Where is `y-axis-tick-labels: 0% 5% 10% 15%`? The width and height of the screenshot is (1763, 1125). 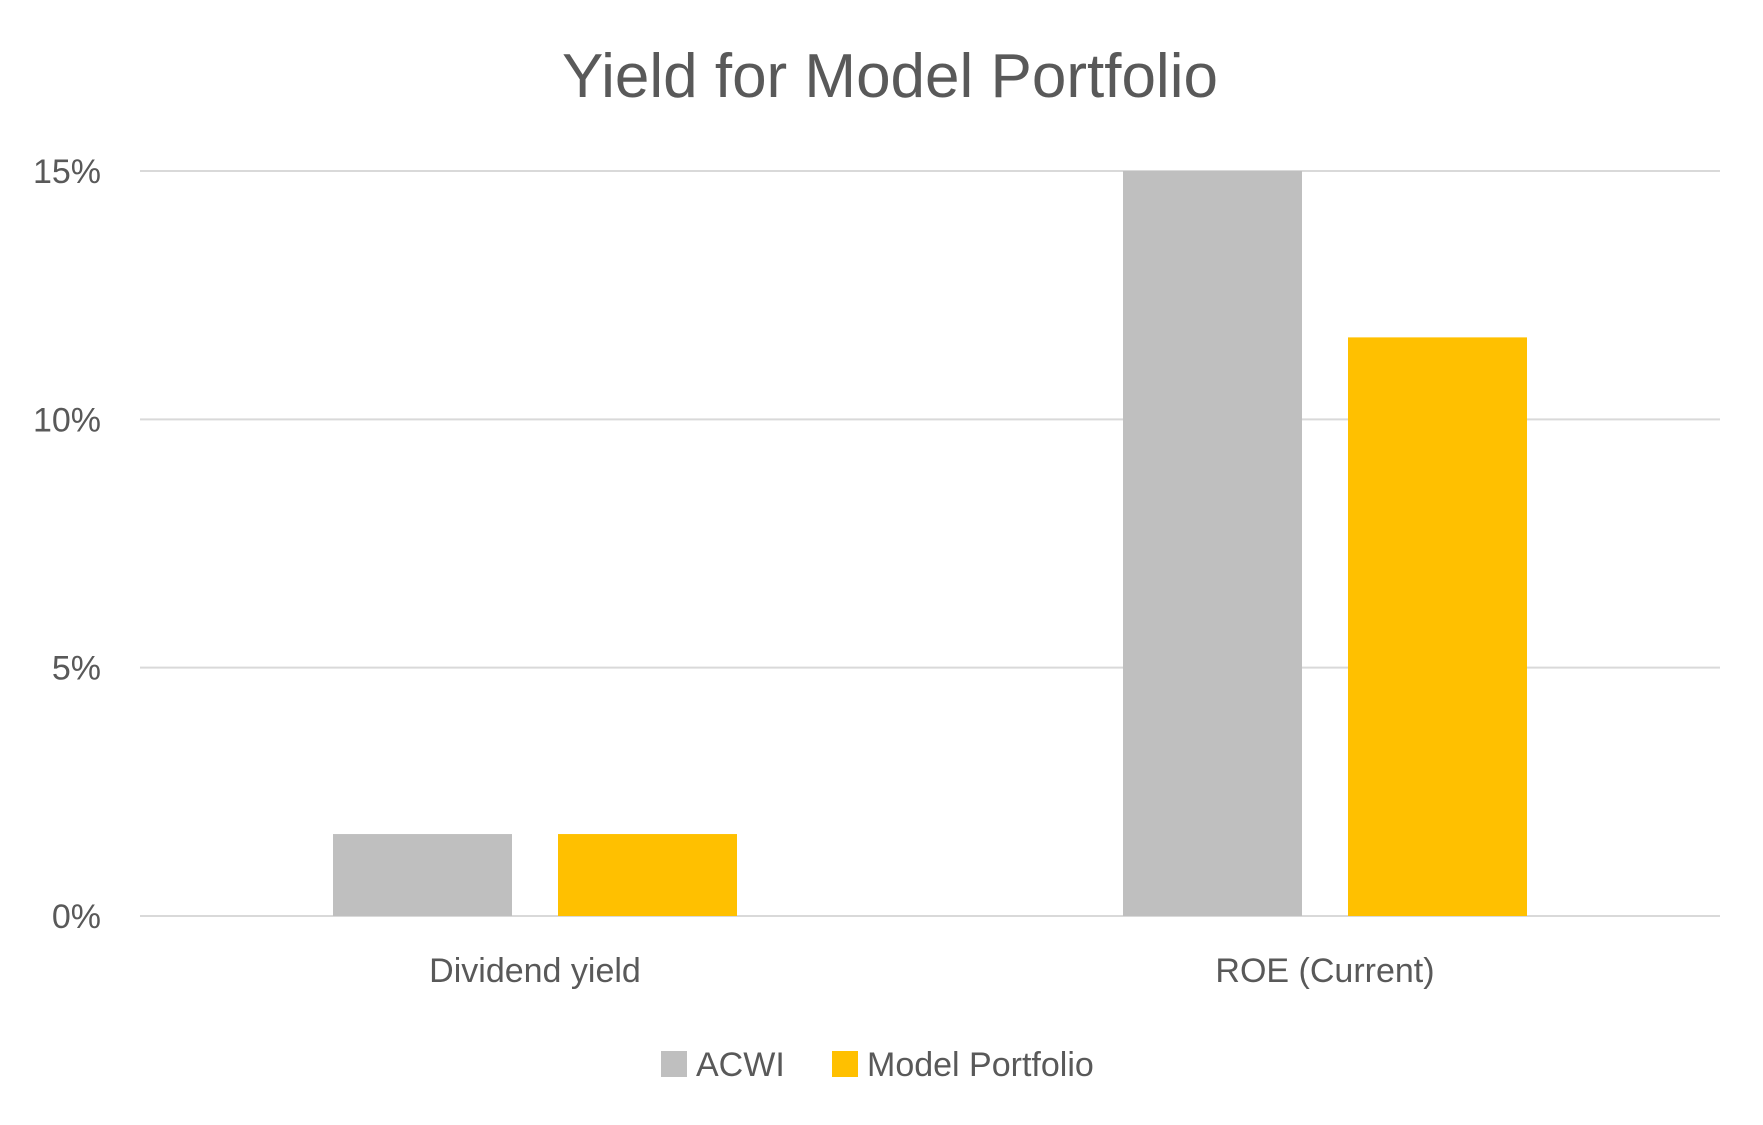
y-axis-tick-labels: 0% 5% 10% 15% is located at coordinates (67, 544).